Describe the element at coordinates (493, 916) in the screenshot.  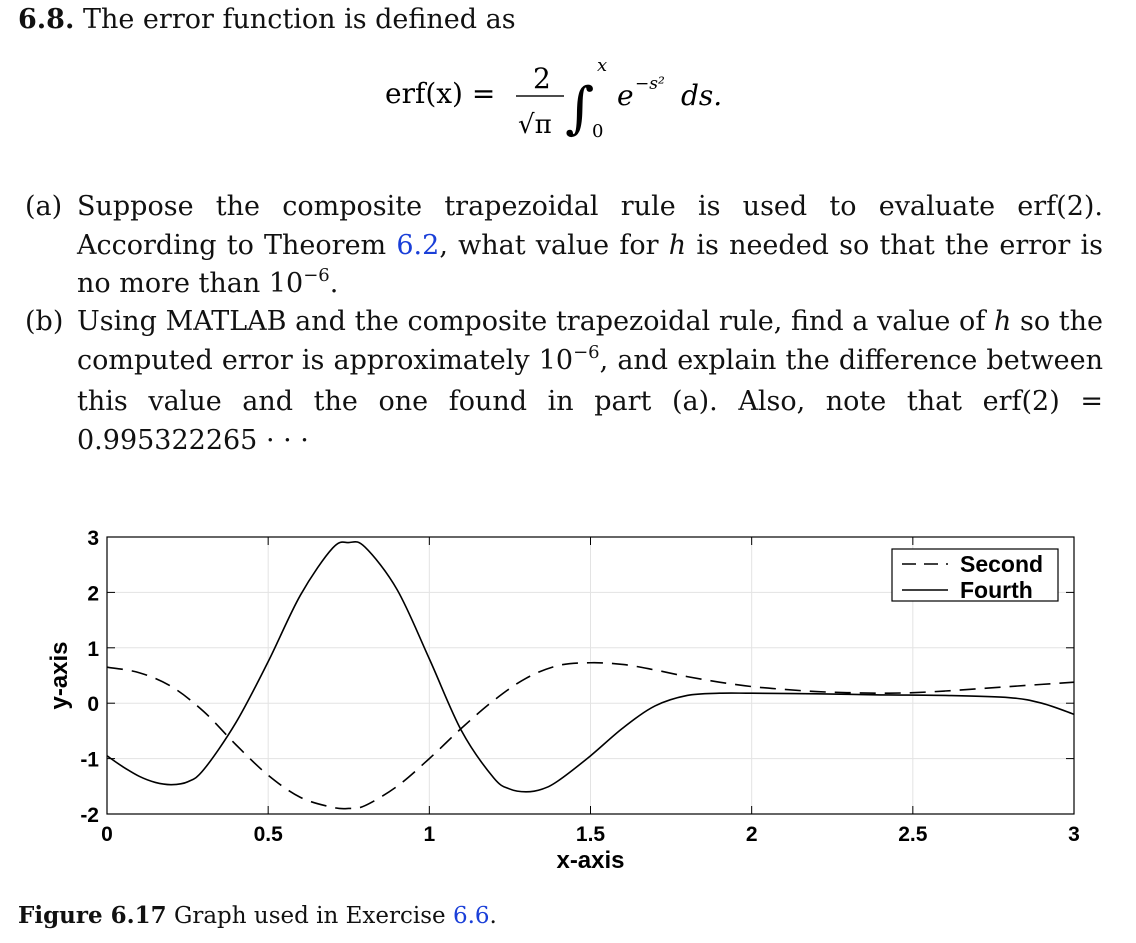
I see `caption-end: .` at that location.